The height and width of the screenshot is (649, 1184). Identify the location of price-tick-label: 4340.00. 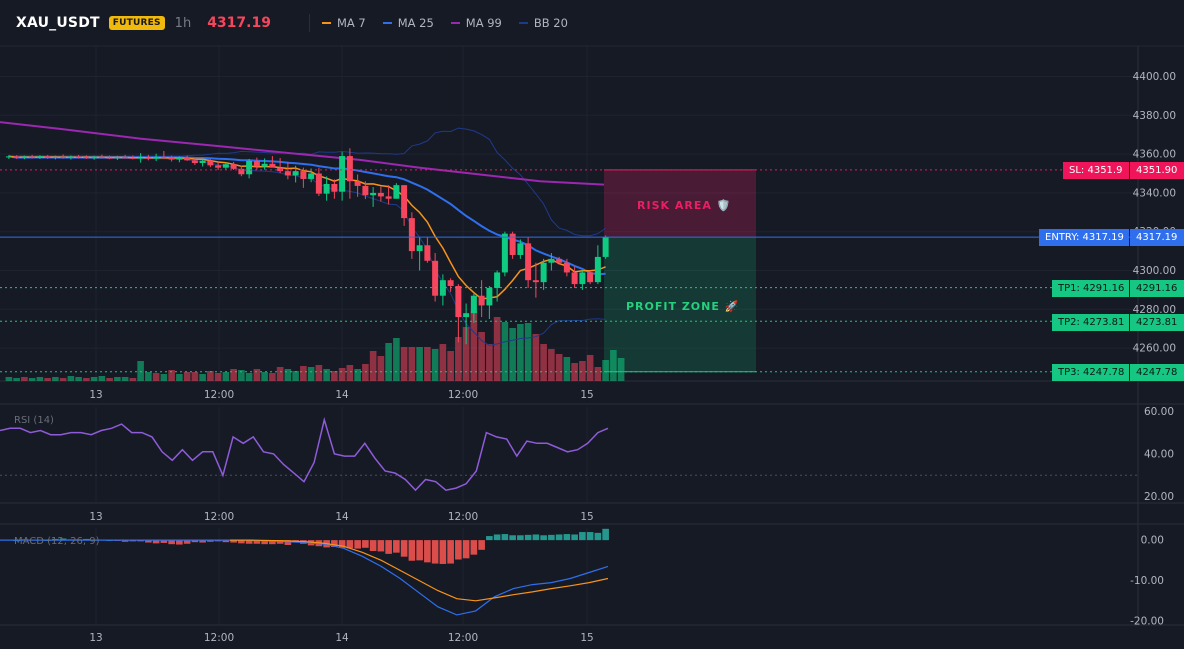
(1154, 193).